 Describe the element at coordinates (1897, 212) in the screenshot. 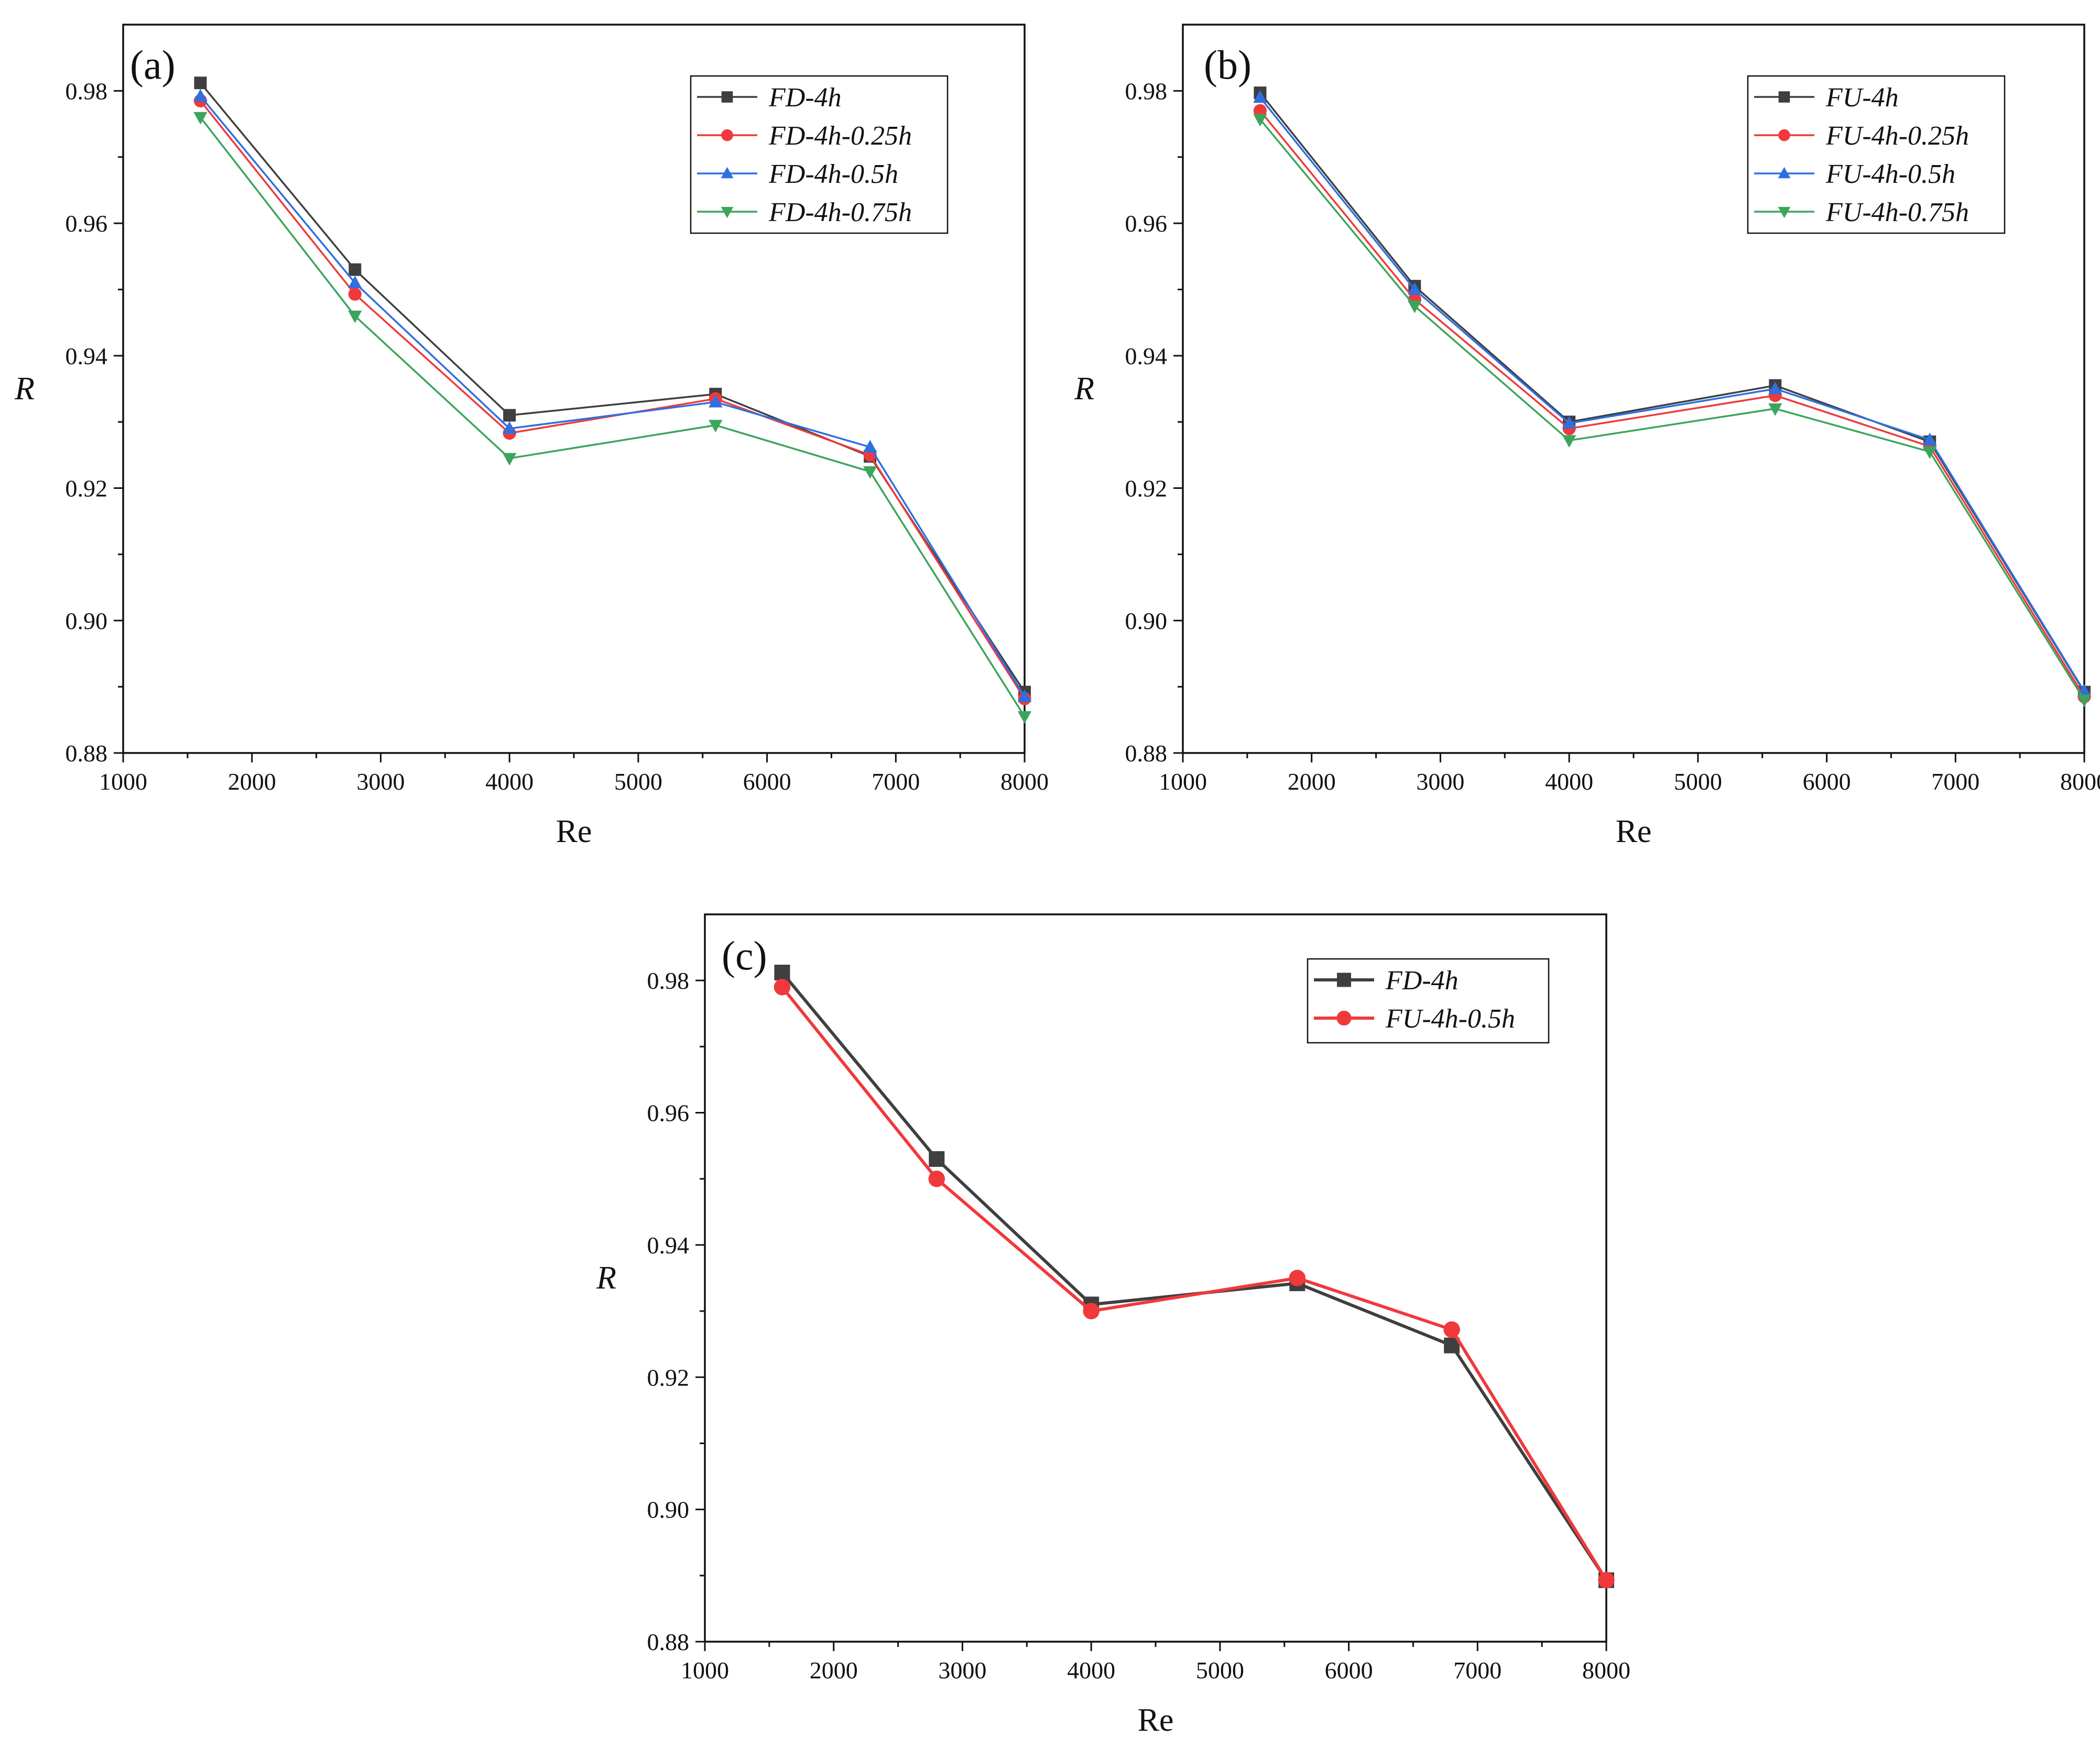

I see `legend-label: FU-4h-0.75h` at that location.